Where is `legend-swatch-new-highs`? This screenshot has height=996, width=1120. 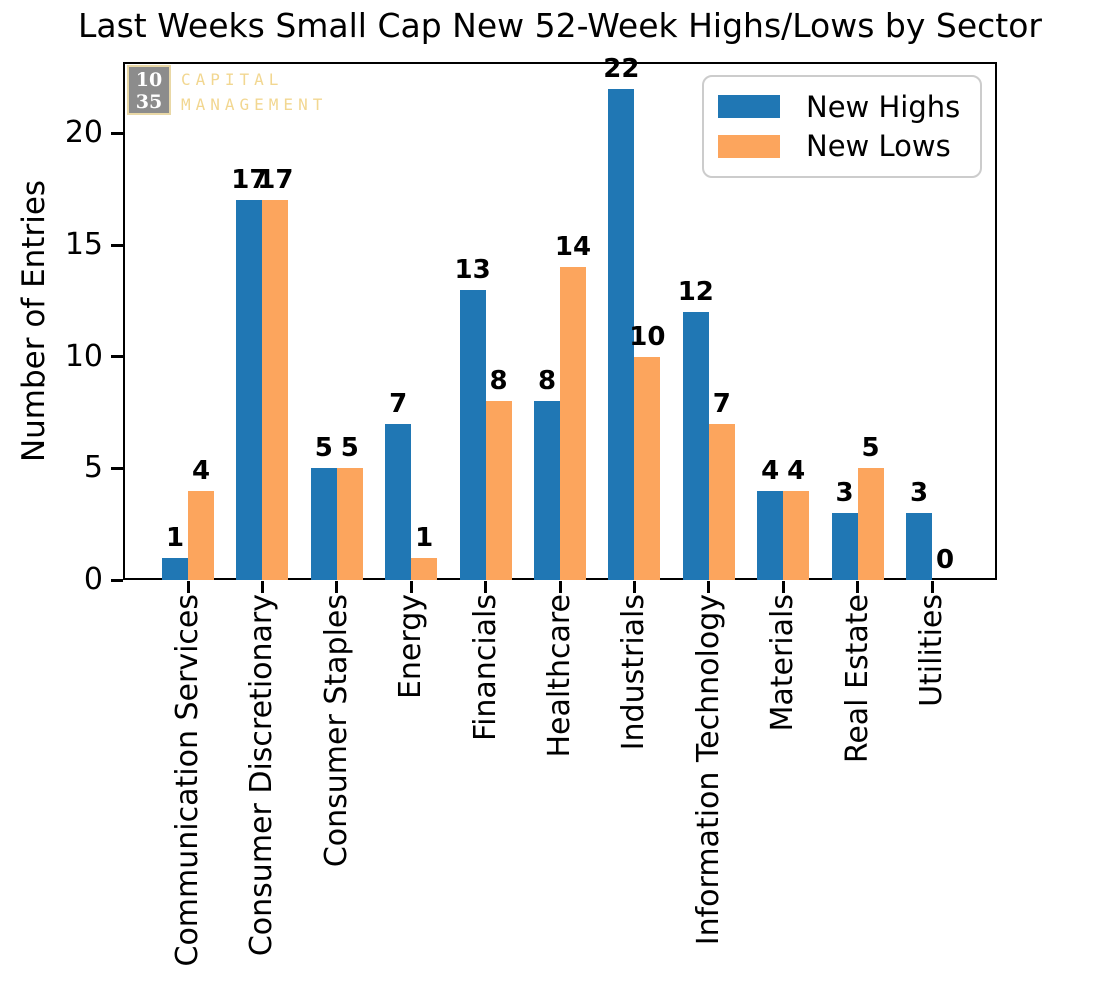 legend-swatch-new-highs is located at coordinates (749, 107).